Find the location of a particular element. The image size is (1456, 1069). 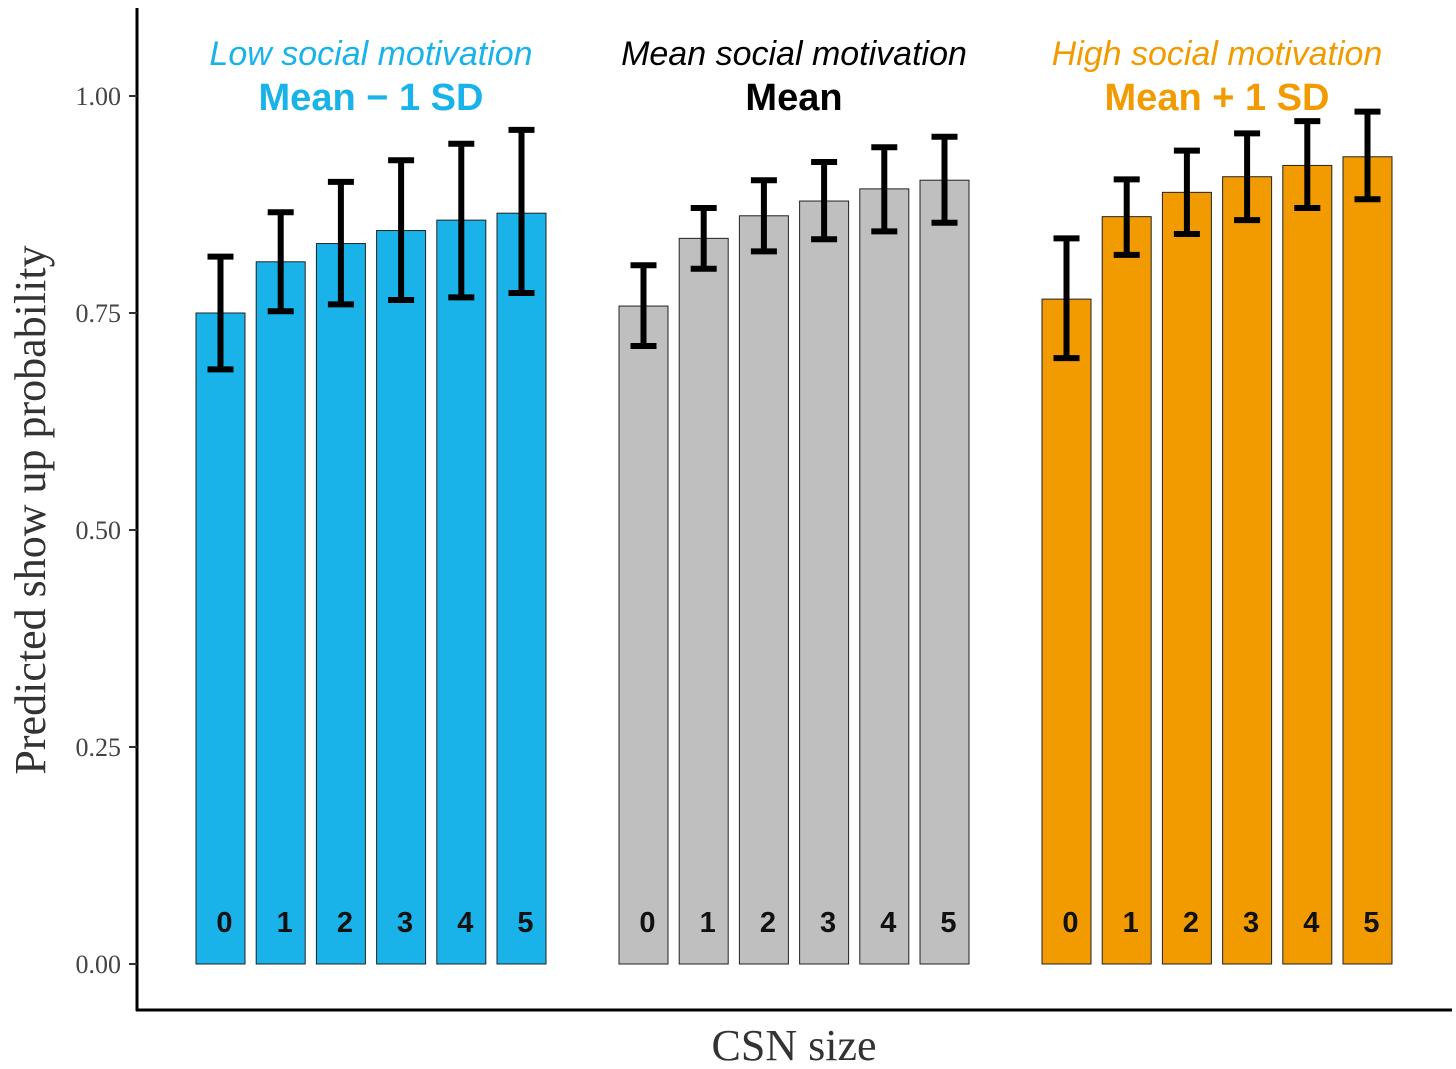

y-tick-label: 0.00 is located at coordinates (99, 964).